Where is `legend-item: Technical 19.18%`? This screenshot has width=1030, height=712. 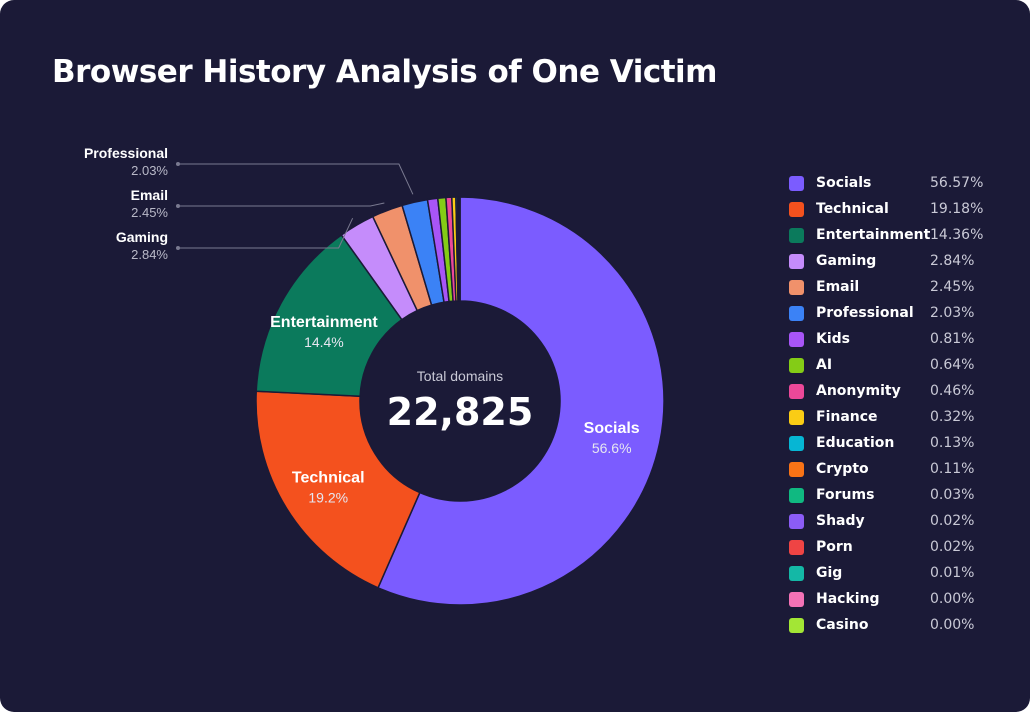
legend-item: Technical 19.18% is located at coordinates (886, 209).